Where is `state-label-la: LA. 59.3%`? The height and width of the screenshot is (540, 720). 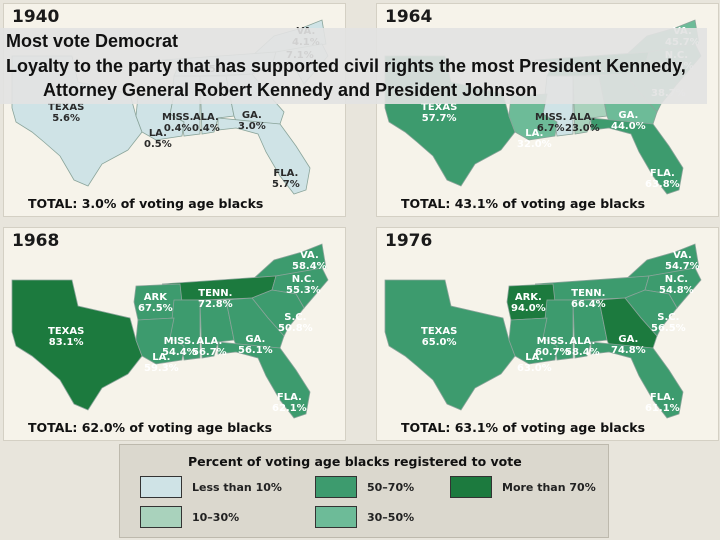
state-label-la: LA. 59.3% is located at coordinates (161, 363).